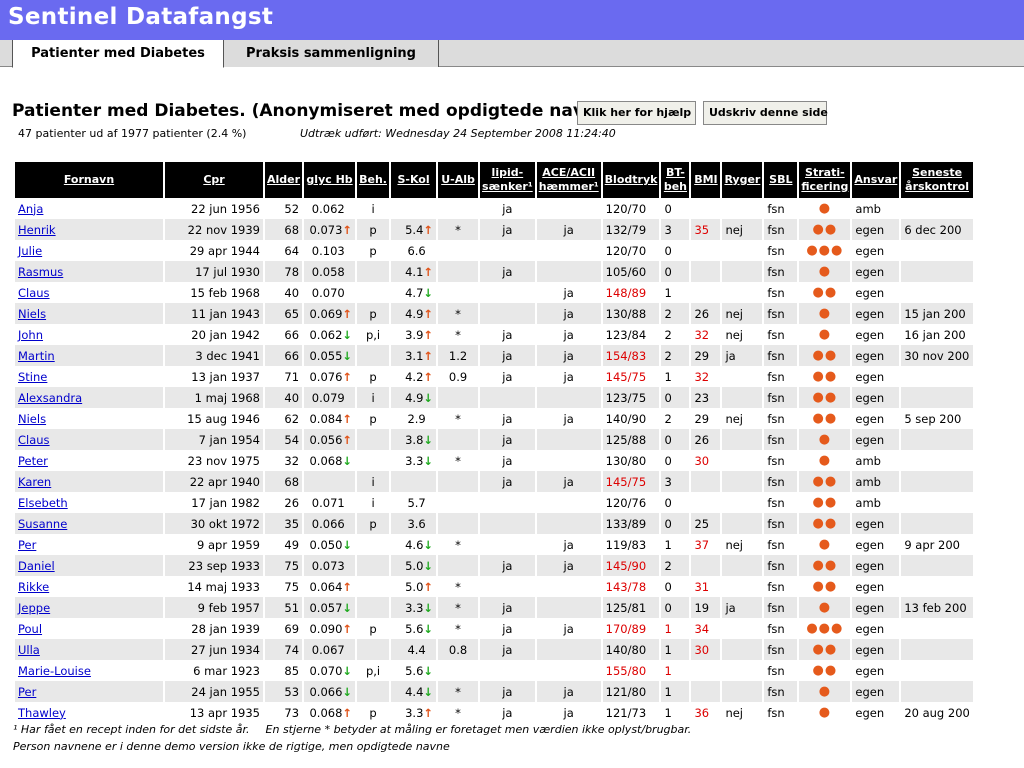 Image resolution: width=1024 pixels, height=768 pixels. What do you see at coordinates (330, 376) in the screenshot?
I see `glyc-hb-cell: 0.076↑` at bounding box center [330, 376].